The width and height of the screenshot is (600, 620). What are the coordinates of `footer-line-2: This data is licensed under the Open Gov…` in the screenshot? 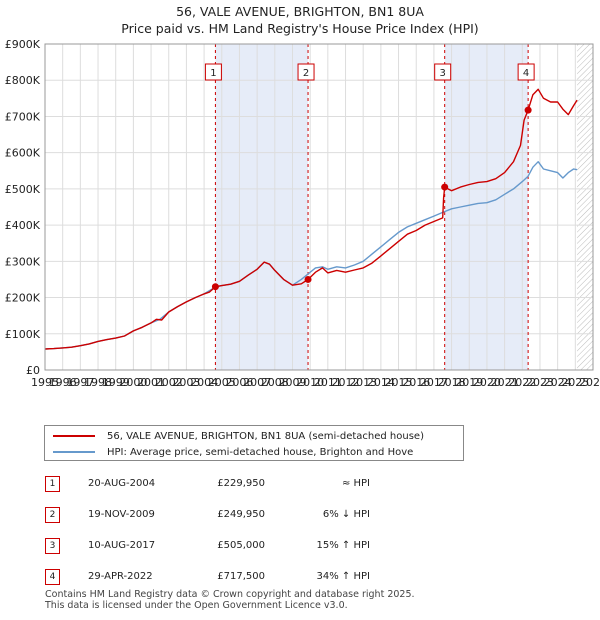 It's located at (196, 605).